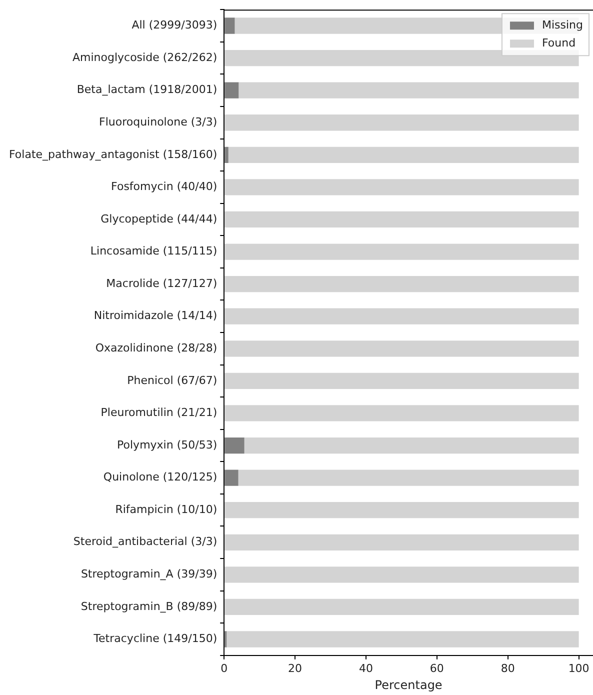  What do you see at coordinates (113, 154) in the screenshot?
I see `y-tick-label: Folate_pathway_antagonist (158/160)` at bounding box center [113, 154].